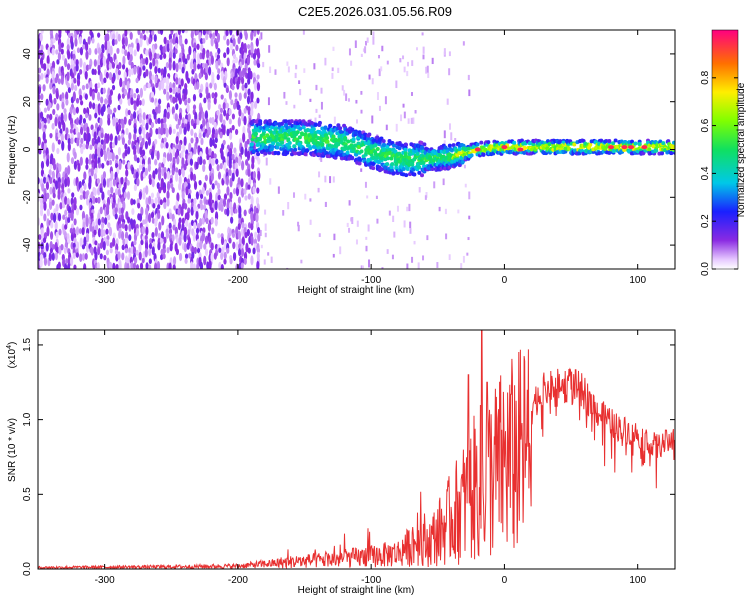  Describe the element at coordinates (705, 77) in the screenshot. I see `colorbar-tick-label: 0.8` at that location.